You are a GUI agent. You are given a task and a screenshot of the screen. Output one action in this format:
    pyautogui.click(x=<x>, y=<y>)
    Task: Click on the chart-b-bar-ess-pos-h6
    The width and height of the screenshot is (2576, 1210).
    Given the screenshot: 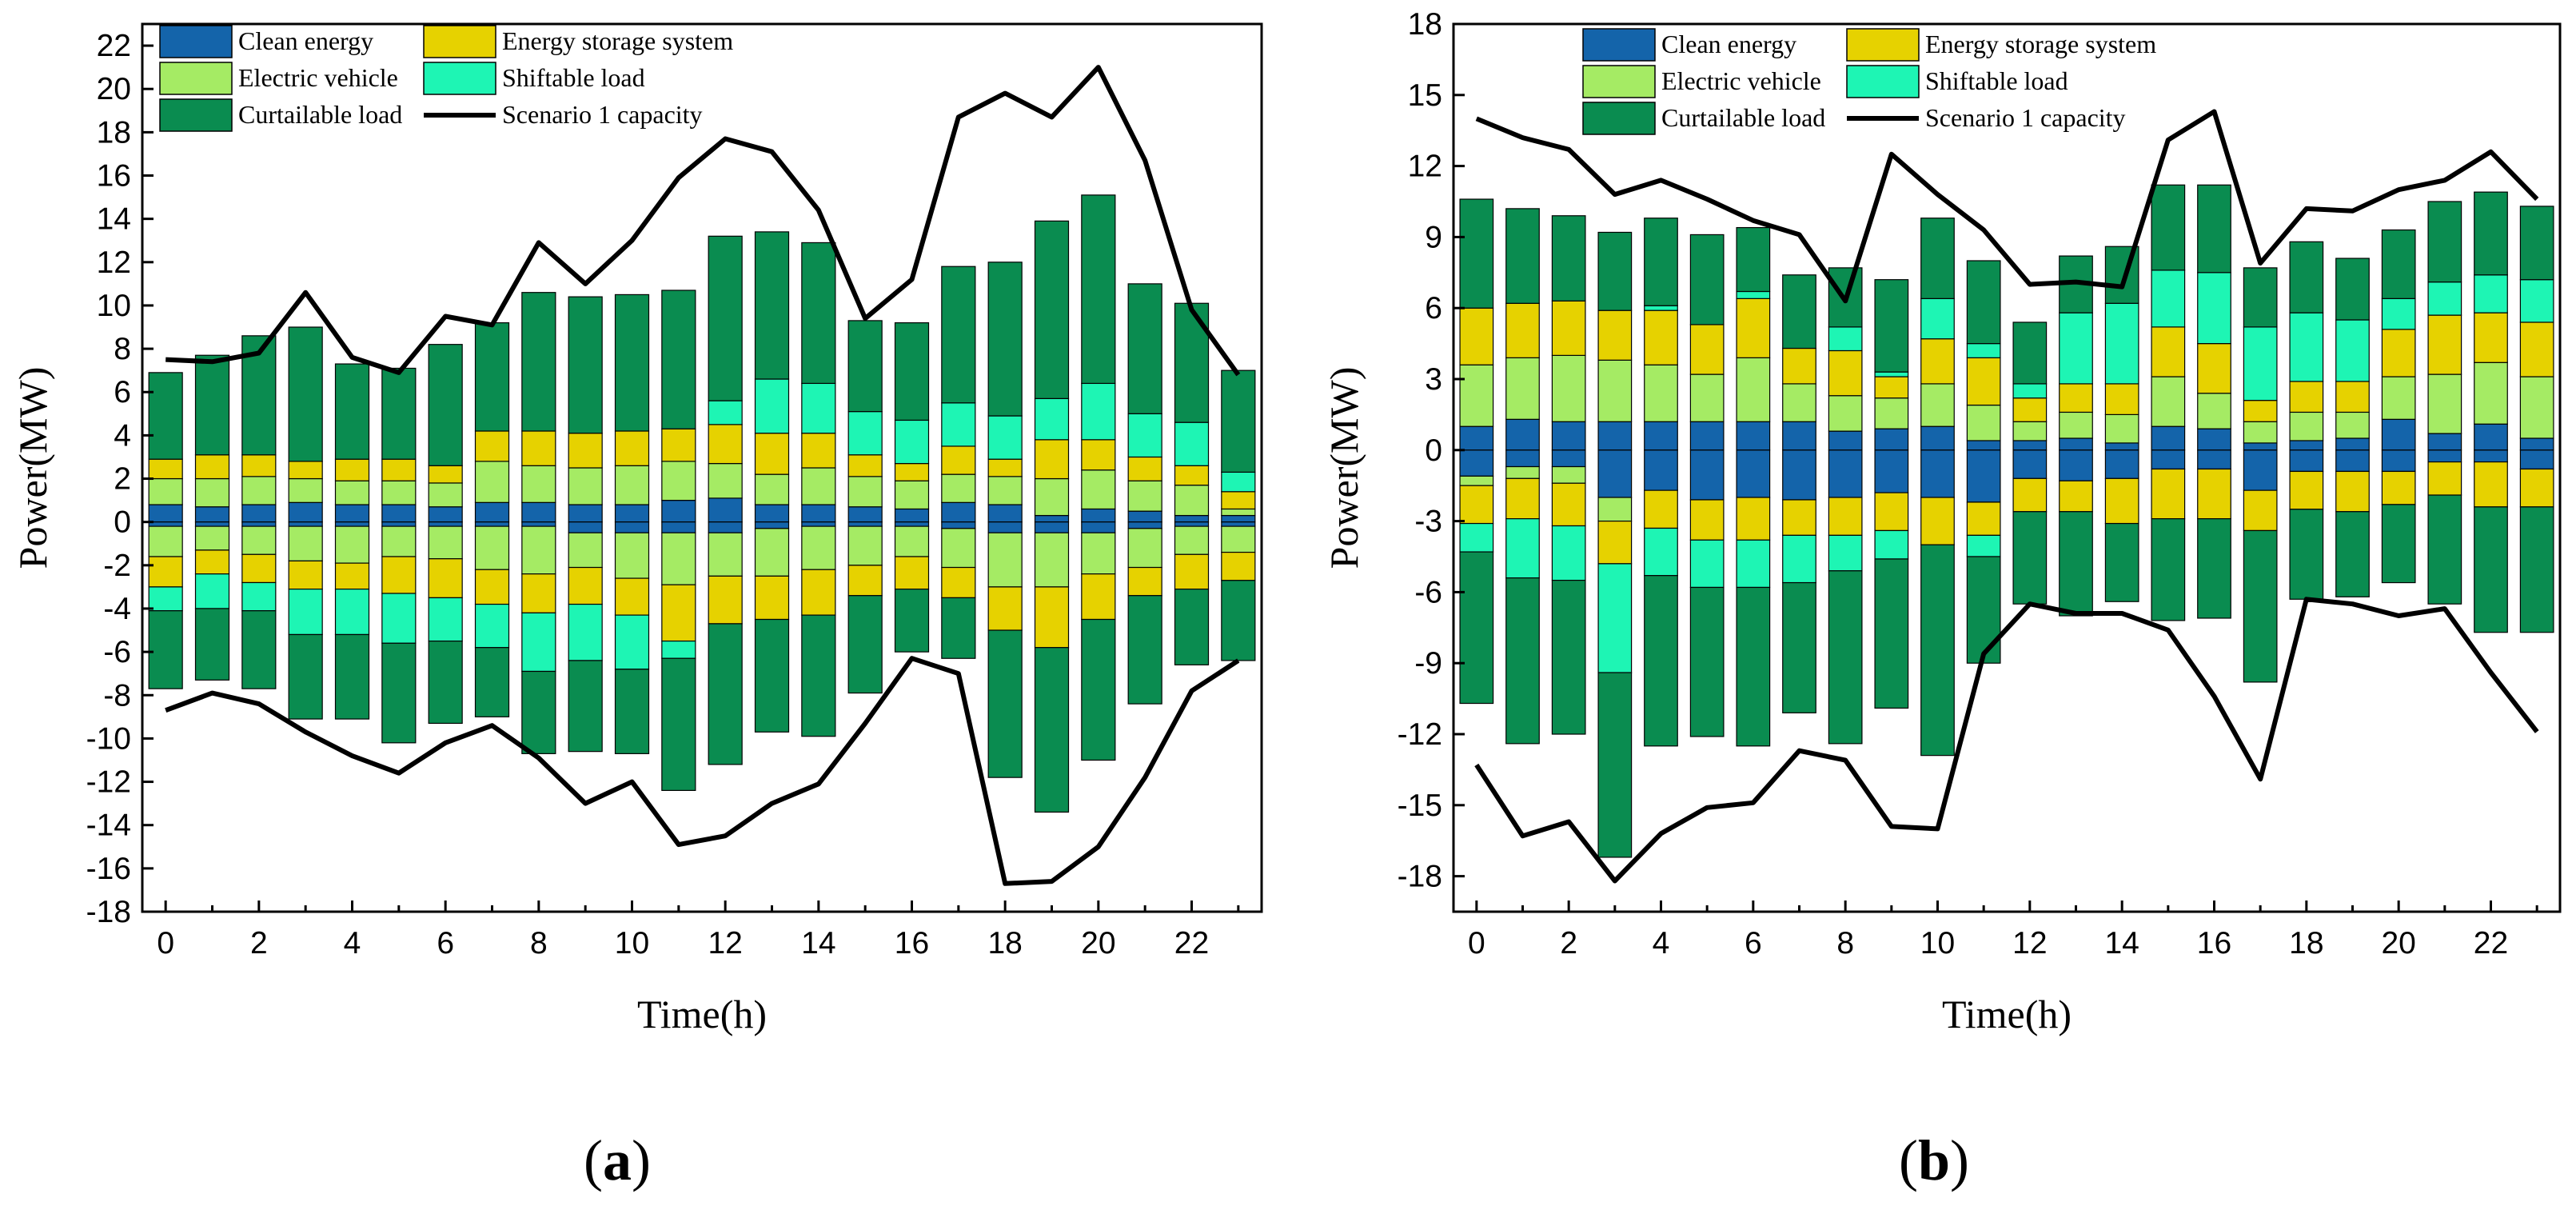 What is the action you would take?
    pyautogui.click(x=1753, y=328)
    